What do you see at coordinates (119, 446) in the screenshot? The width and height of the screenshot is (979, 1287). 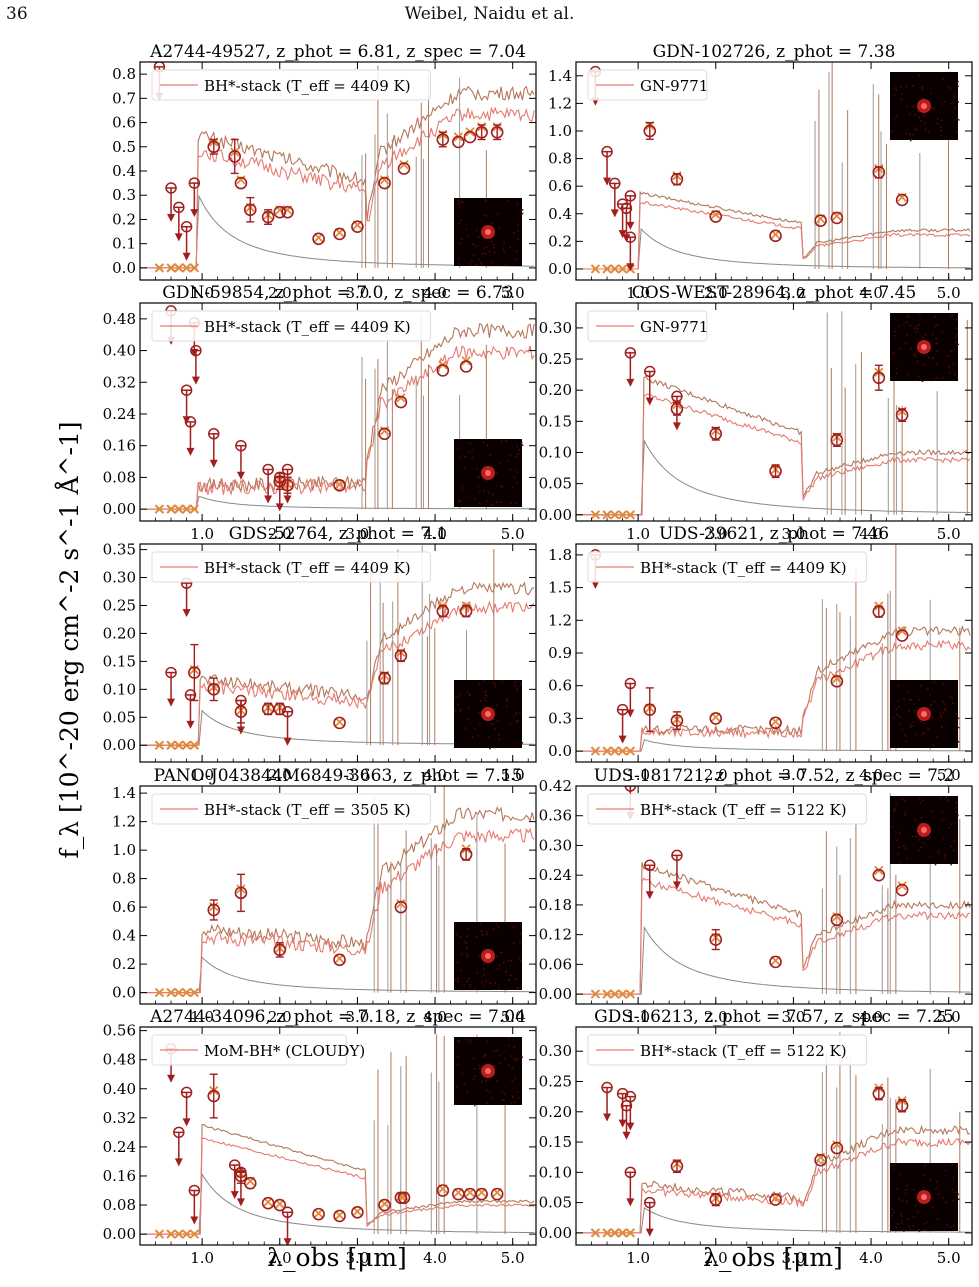 I see `y-tick-label: 0.16` at bounding box center [119, 446].